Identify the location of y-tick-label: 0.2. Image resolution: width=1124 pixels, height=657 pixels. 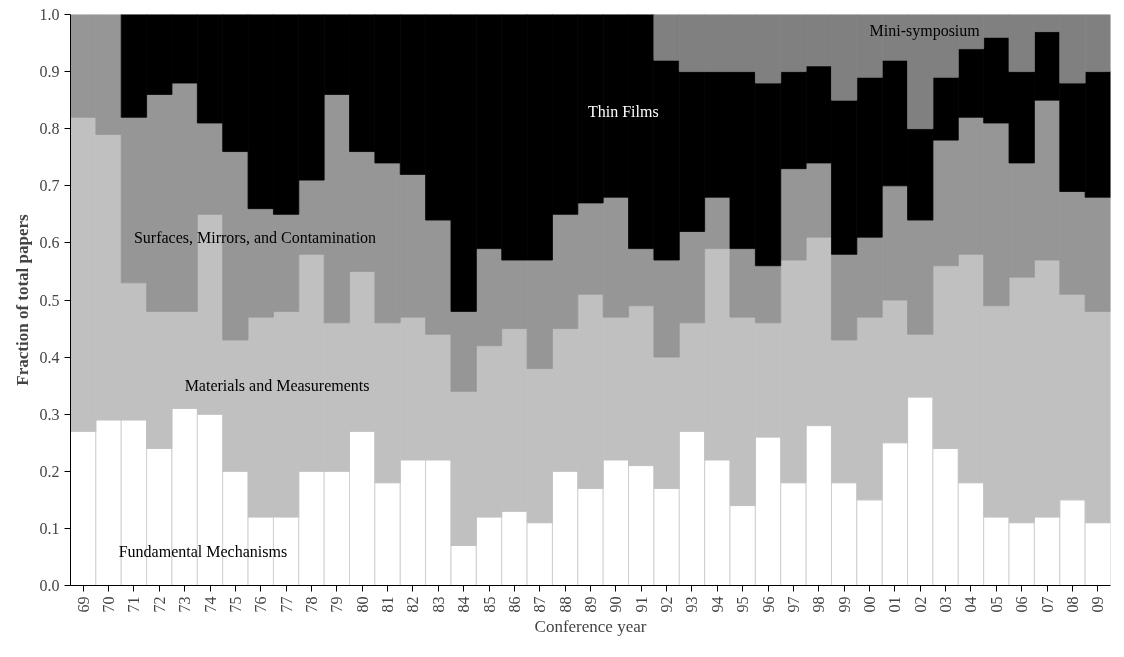
(49, 471).